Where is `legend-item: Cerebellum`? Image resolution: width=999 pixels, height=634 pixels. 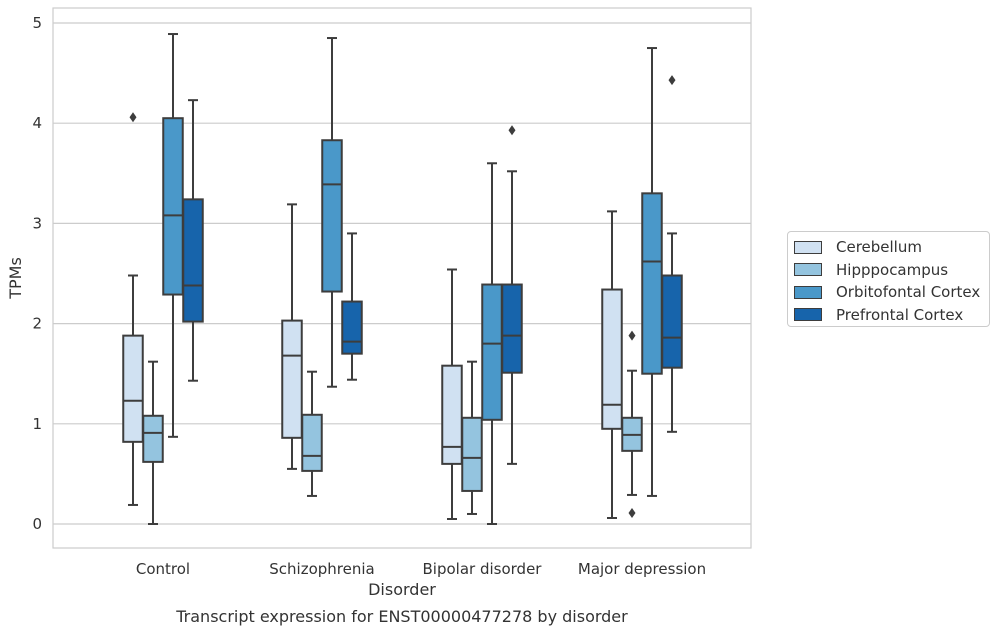
legend-item: Cerebellum is located at coordinates (891, 247).